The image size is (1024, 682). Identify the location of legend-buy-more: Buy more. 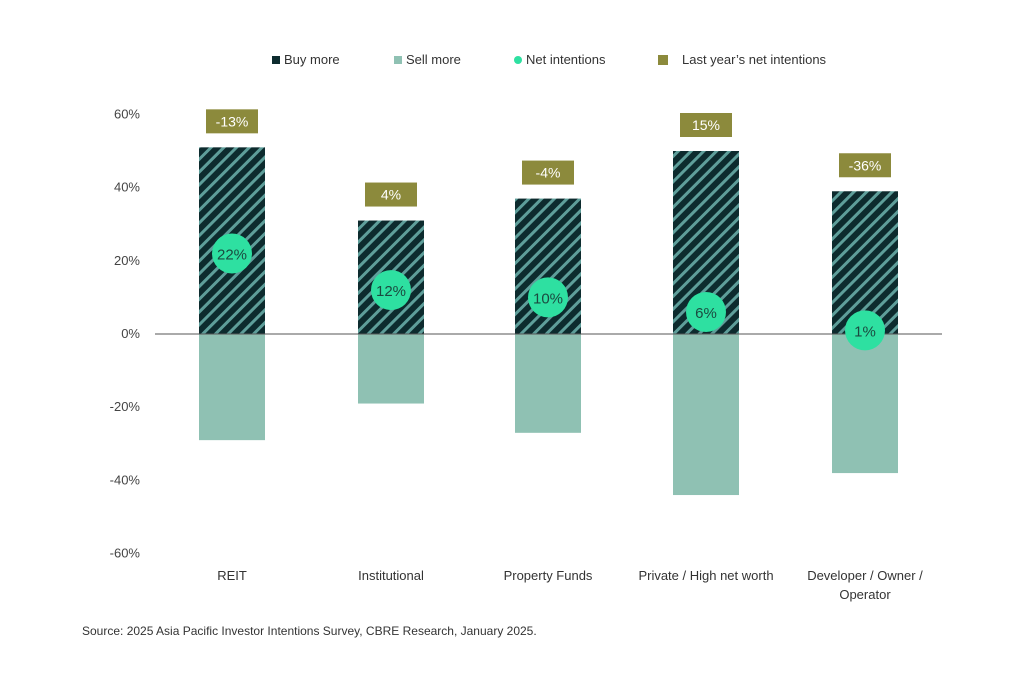
(306, 59).